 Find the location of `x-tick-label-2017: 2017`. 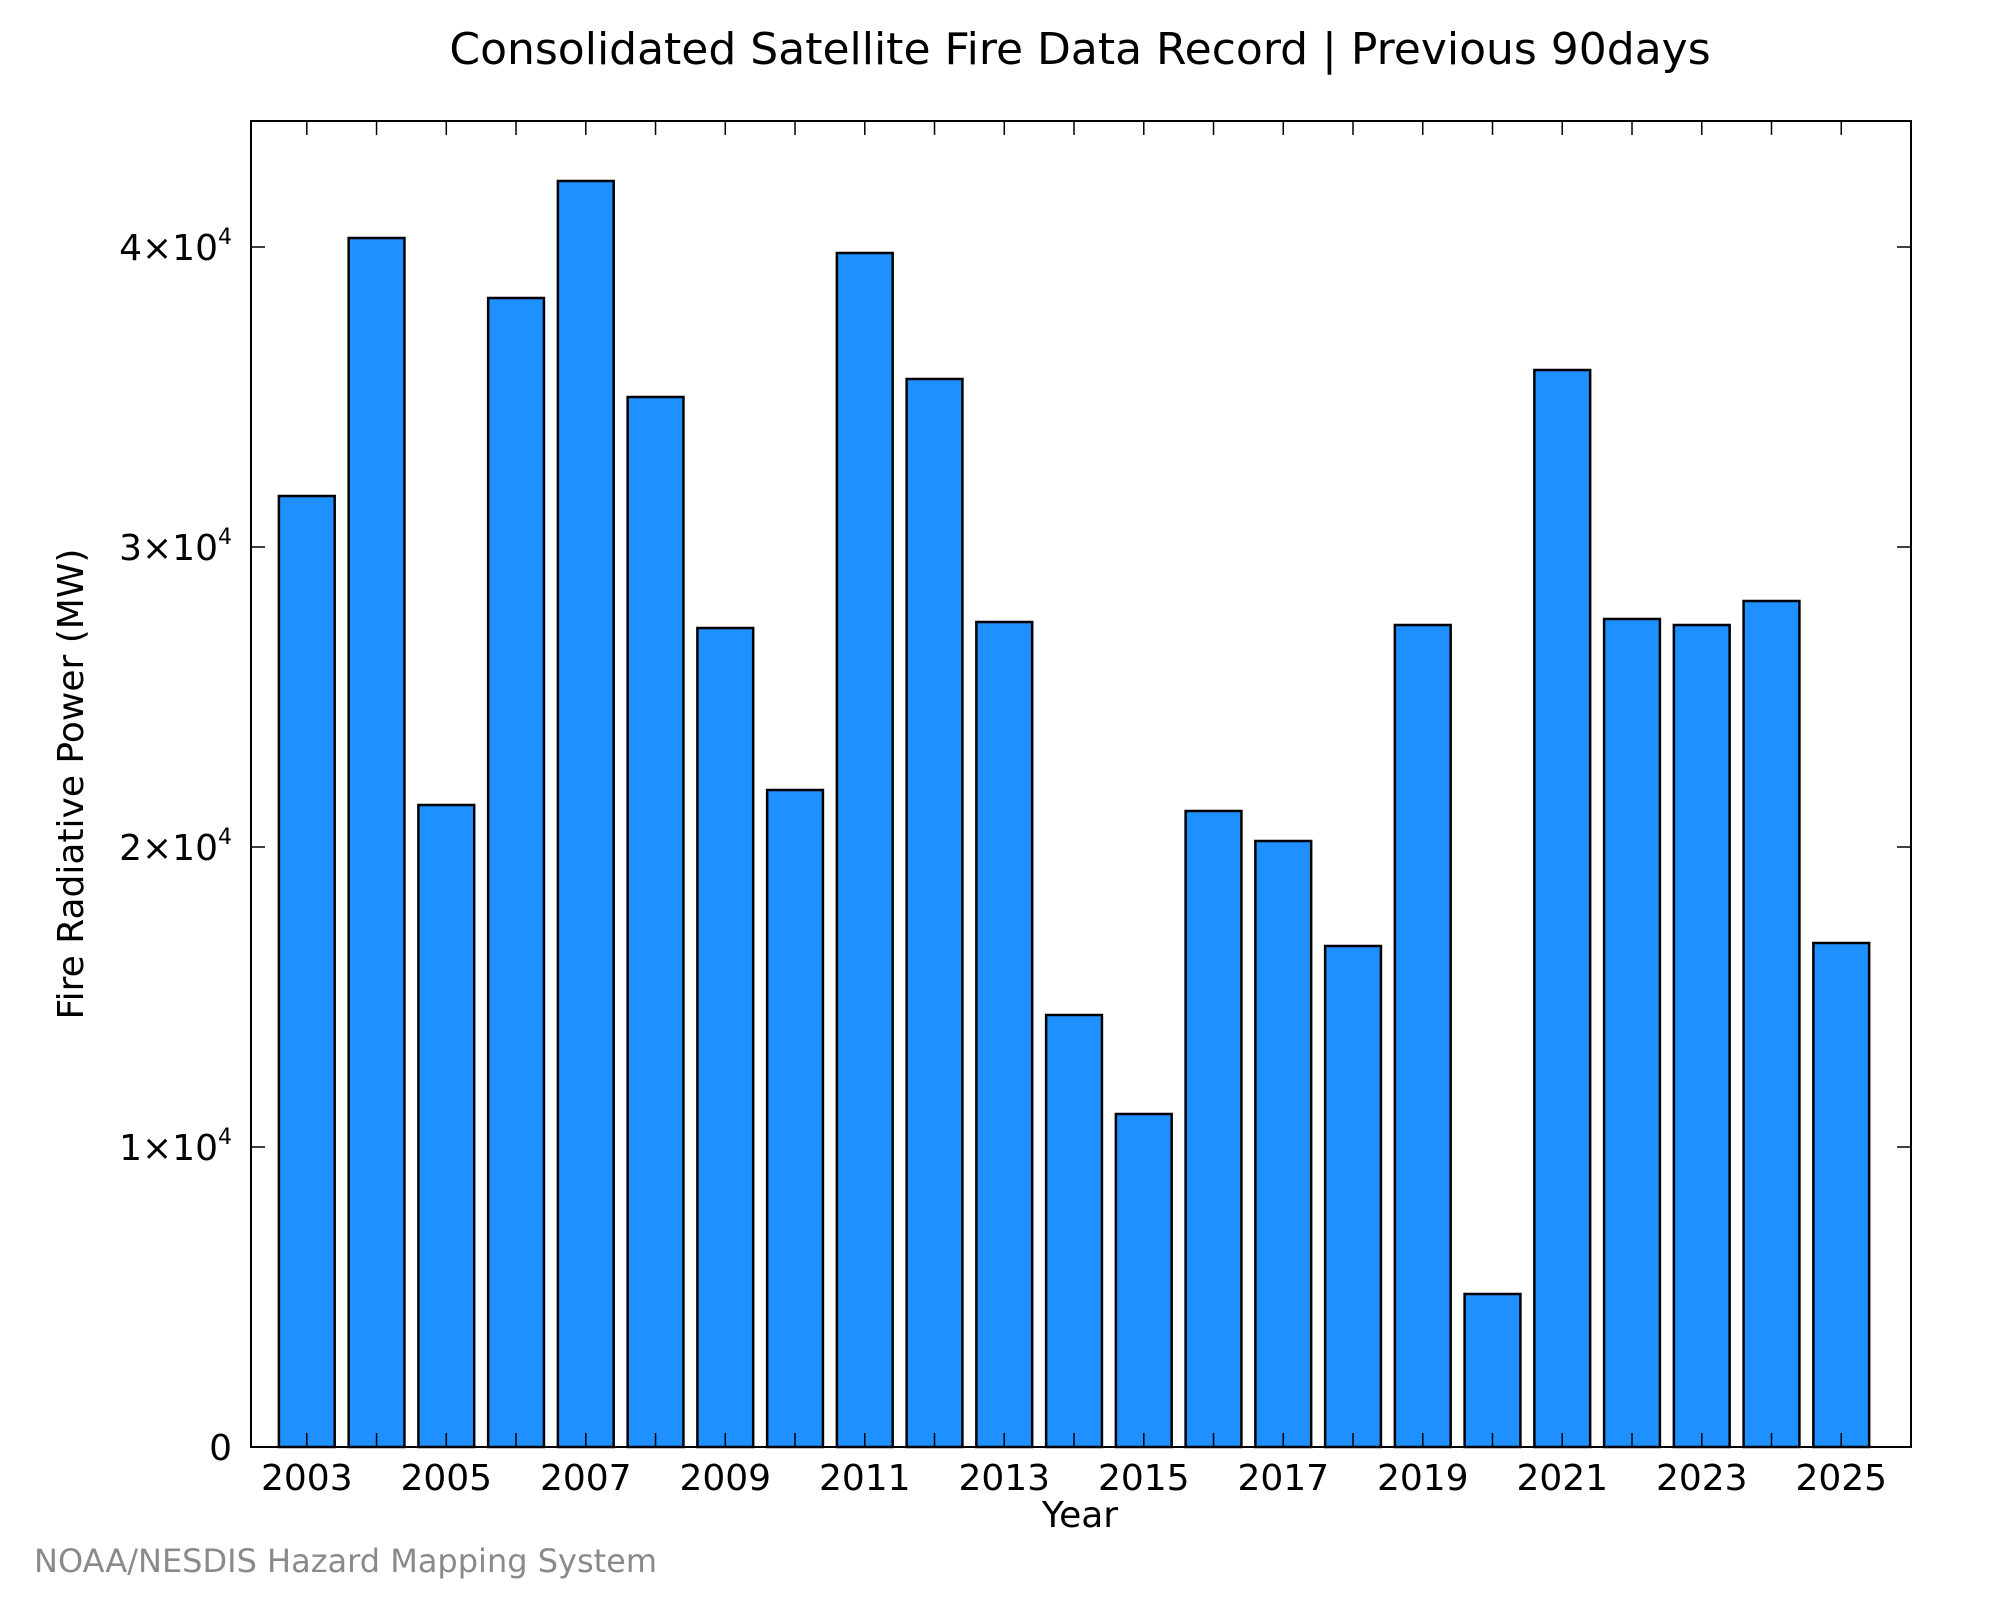

x-tick-label-2017: 2017 is located at coordinates (1283, 1478).